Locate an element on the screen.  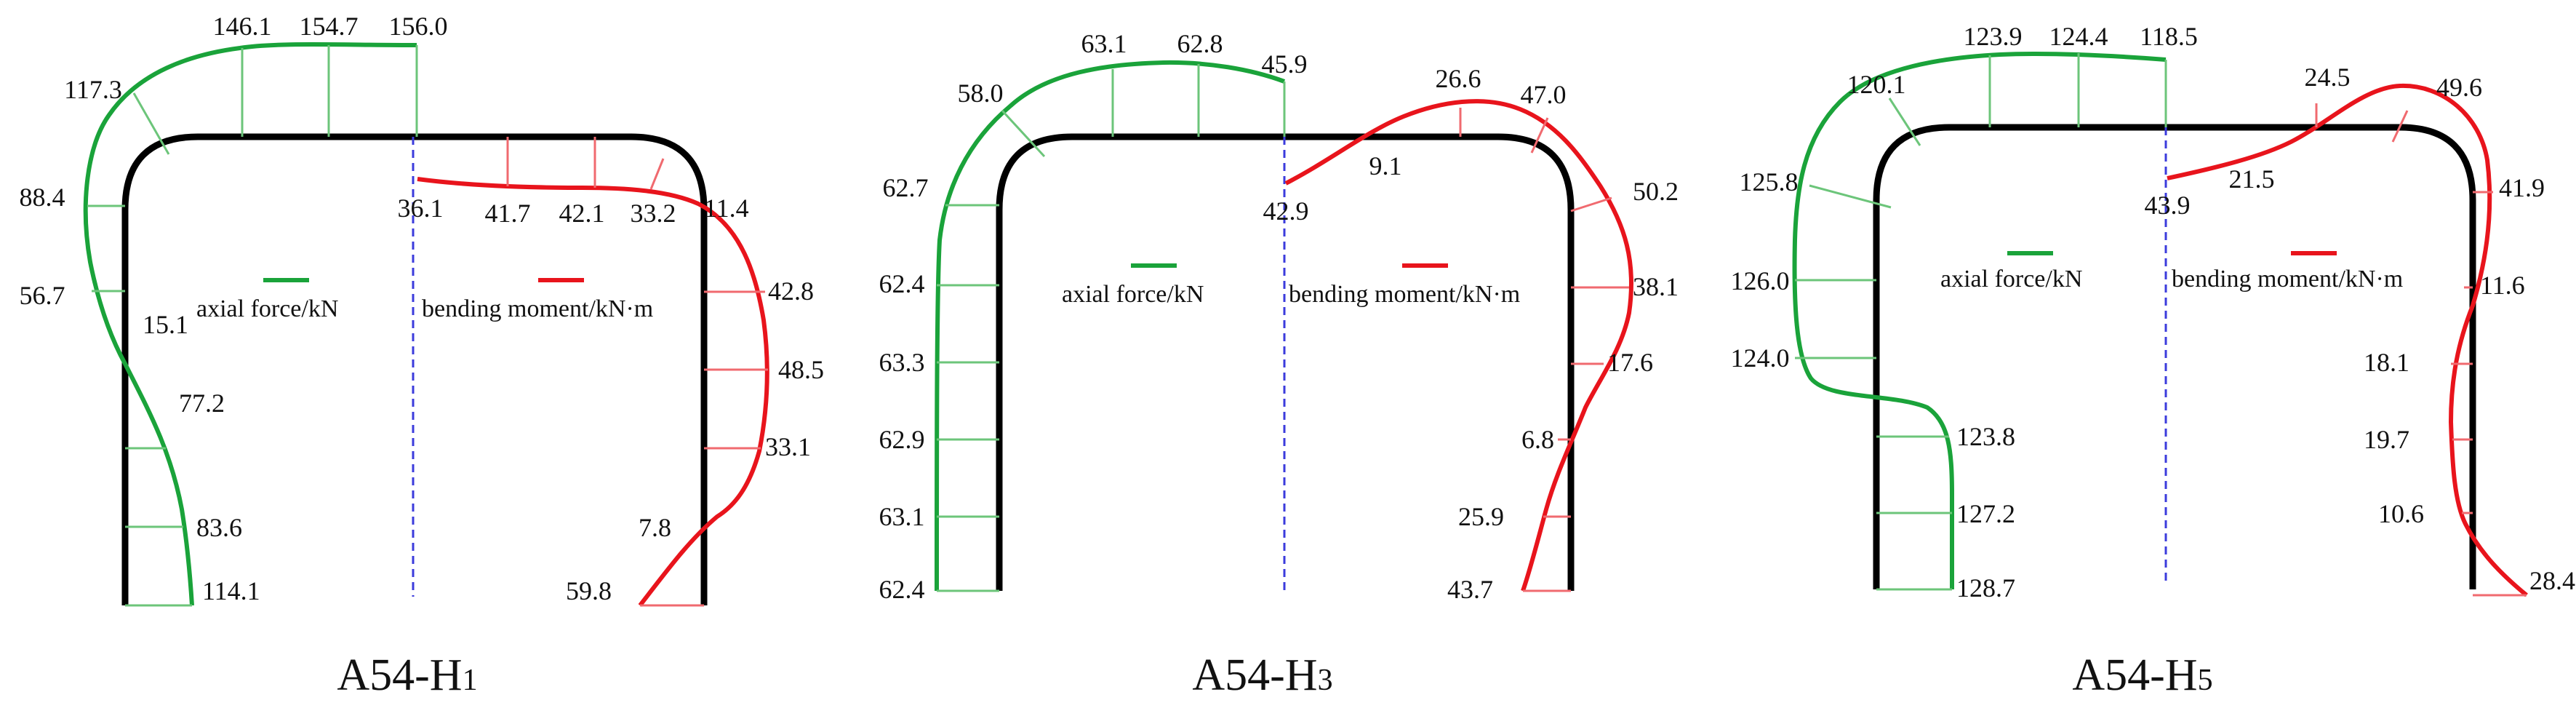
moment-value-label: 42.8 is located at coordinates (791, 291).